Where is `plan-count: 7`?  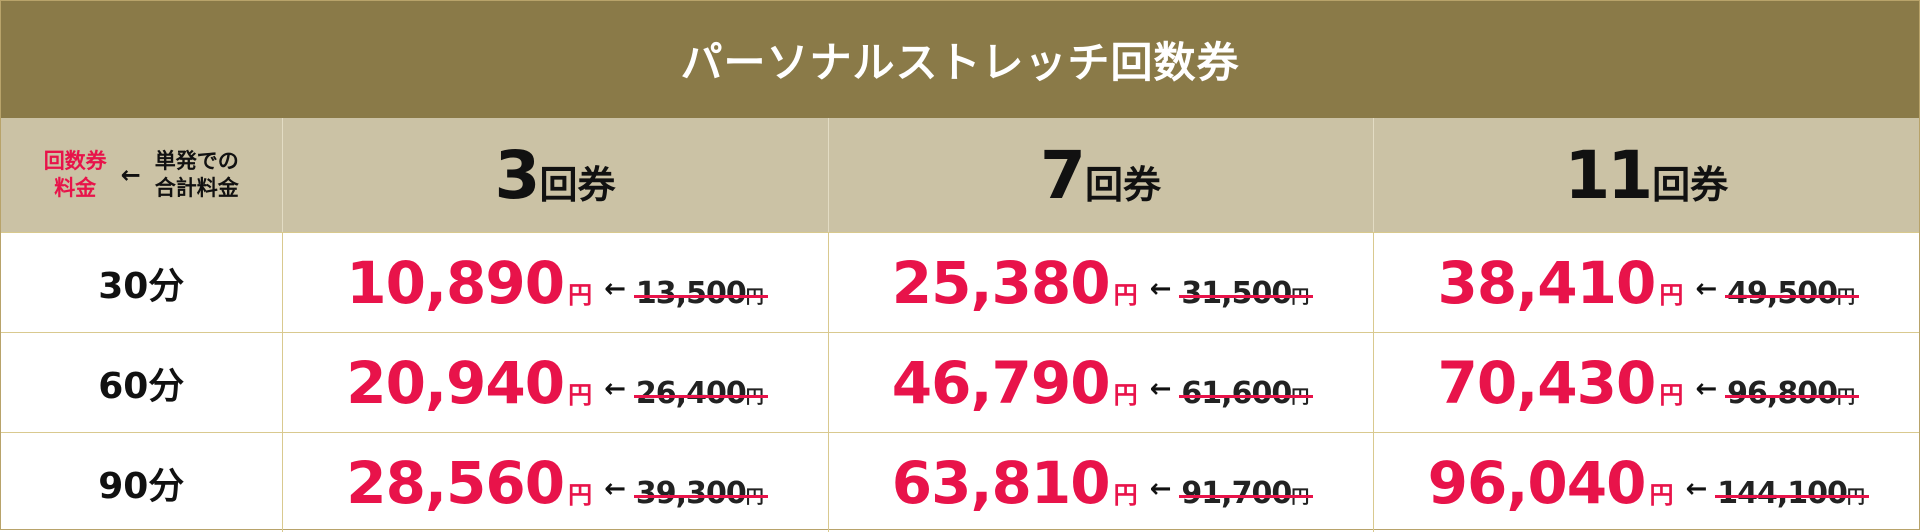 plan-count: 7 is located at coordinates (1061, 175).